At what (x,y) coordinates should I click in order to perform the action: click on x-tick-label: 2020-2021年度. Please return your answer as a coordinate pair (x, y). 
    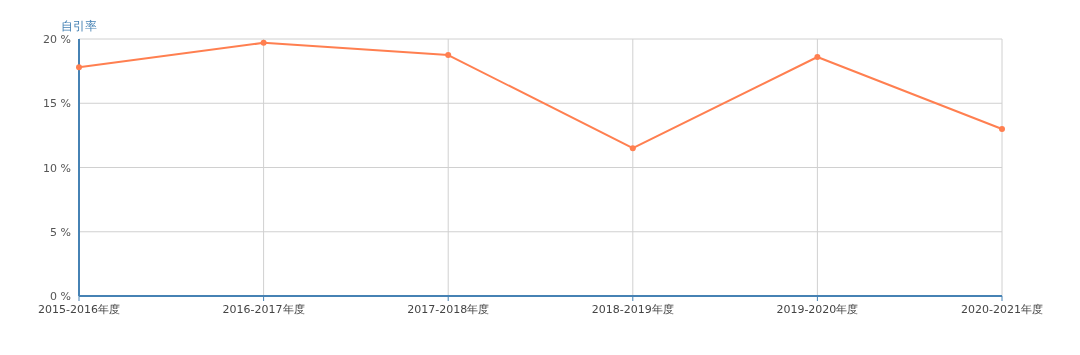
    Looking at the image, I should click on (1002, 309).